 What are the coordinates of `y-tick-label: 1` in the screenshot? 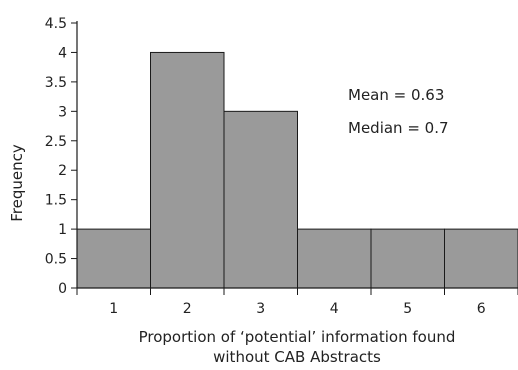 It's located at (62, 230).